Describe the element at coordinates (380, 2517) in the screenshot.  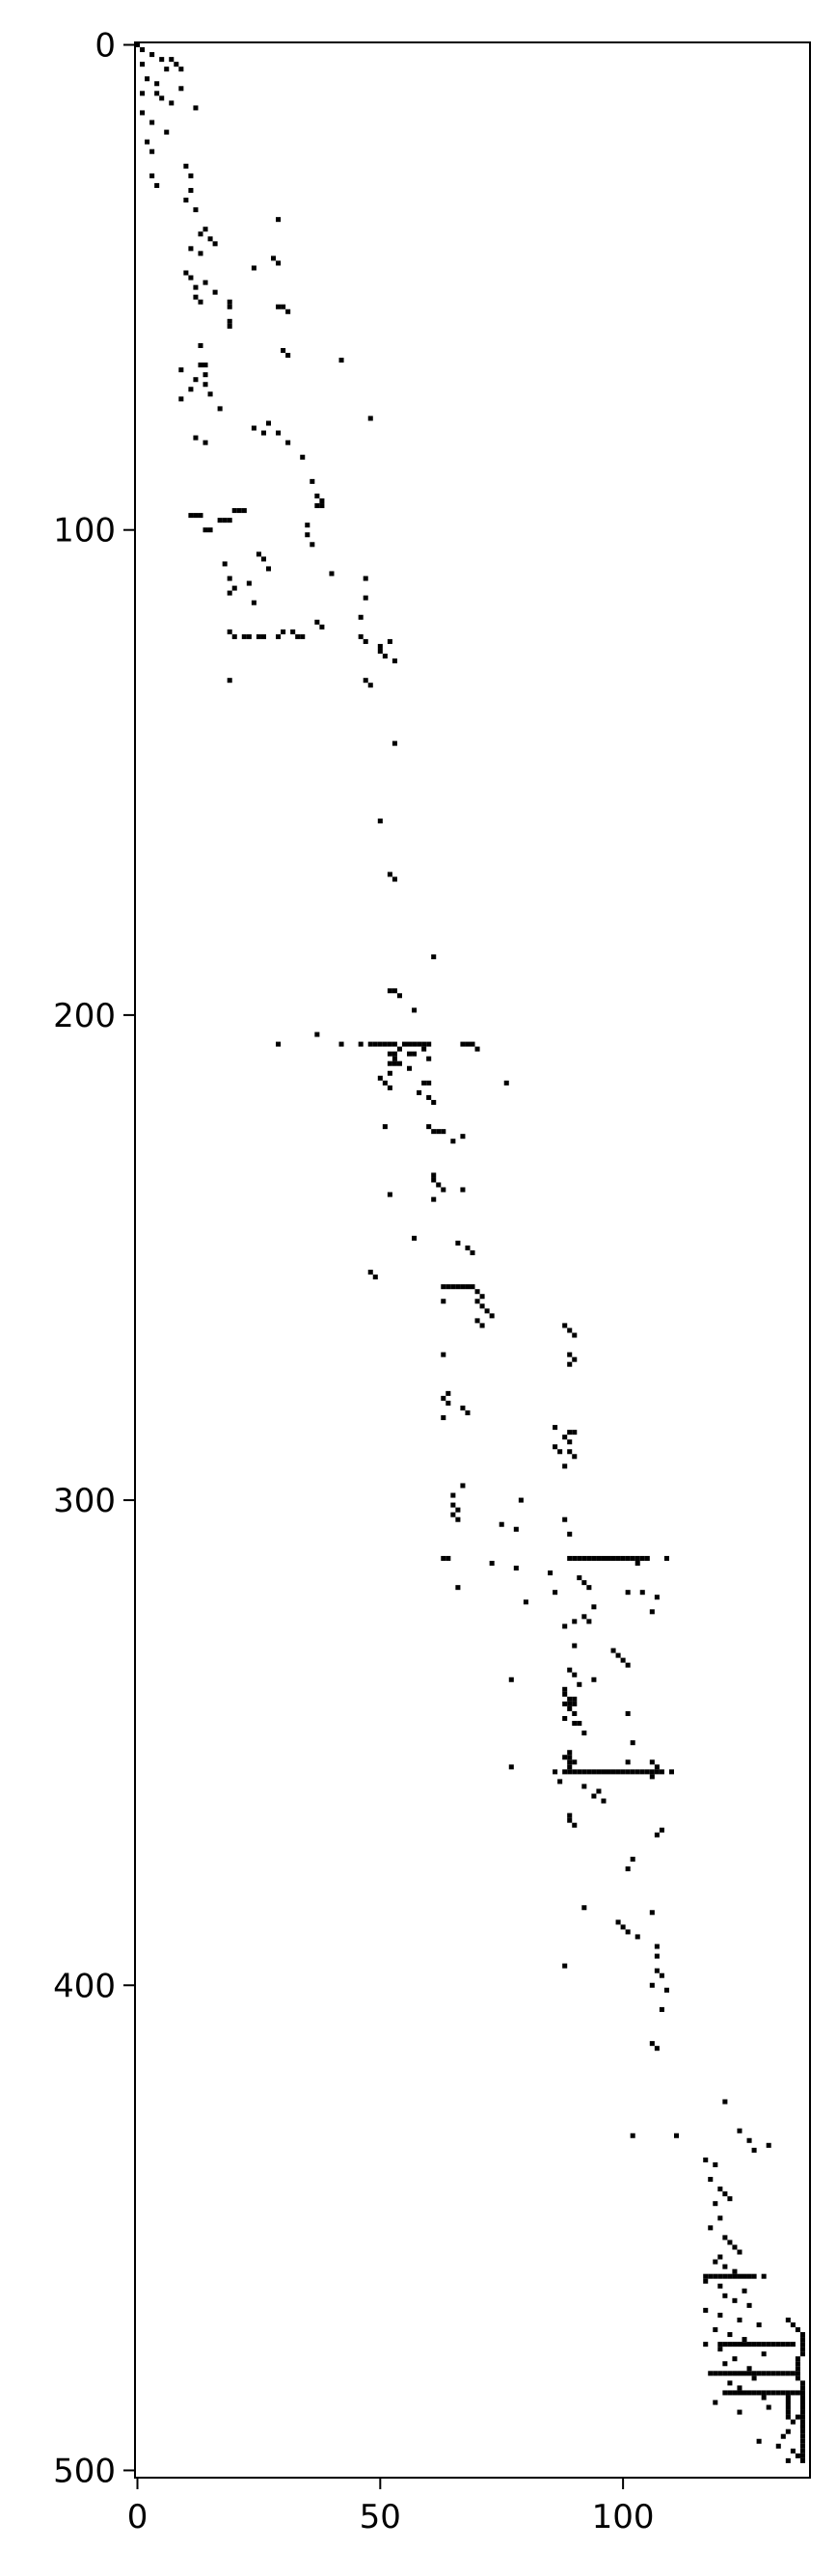
I see `x-tick-label: 50` at that location.